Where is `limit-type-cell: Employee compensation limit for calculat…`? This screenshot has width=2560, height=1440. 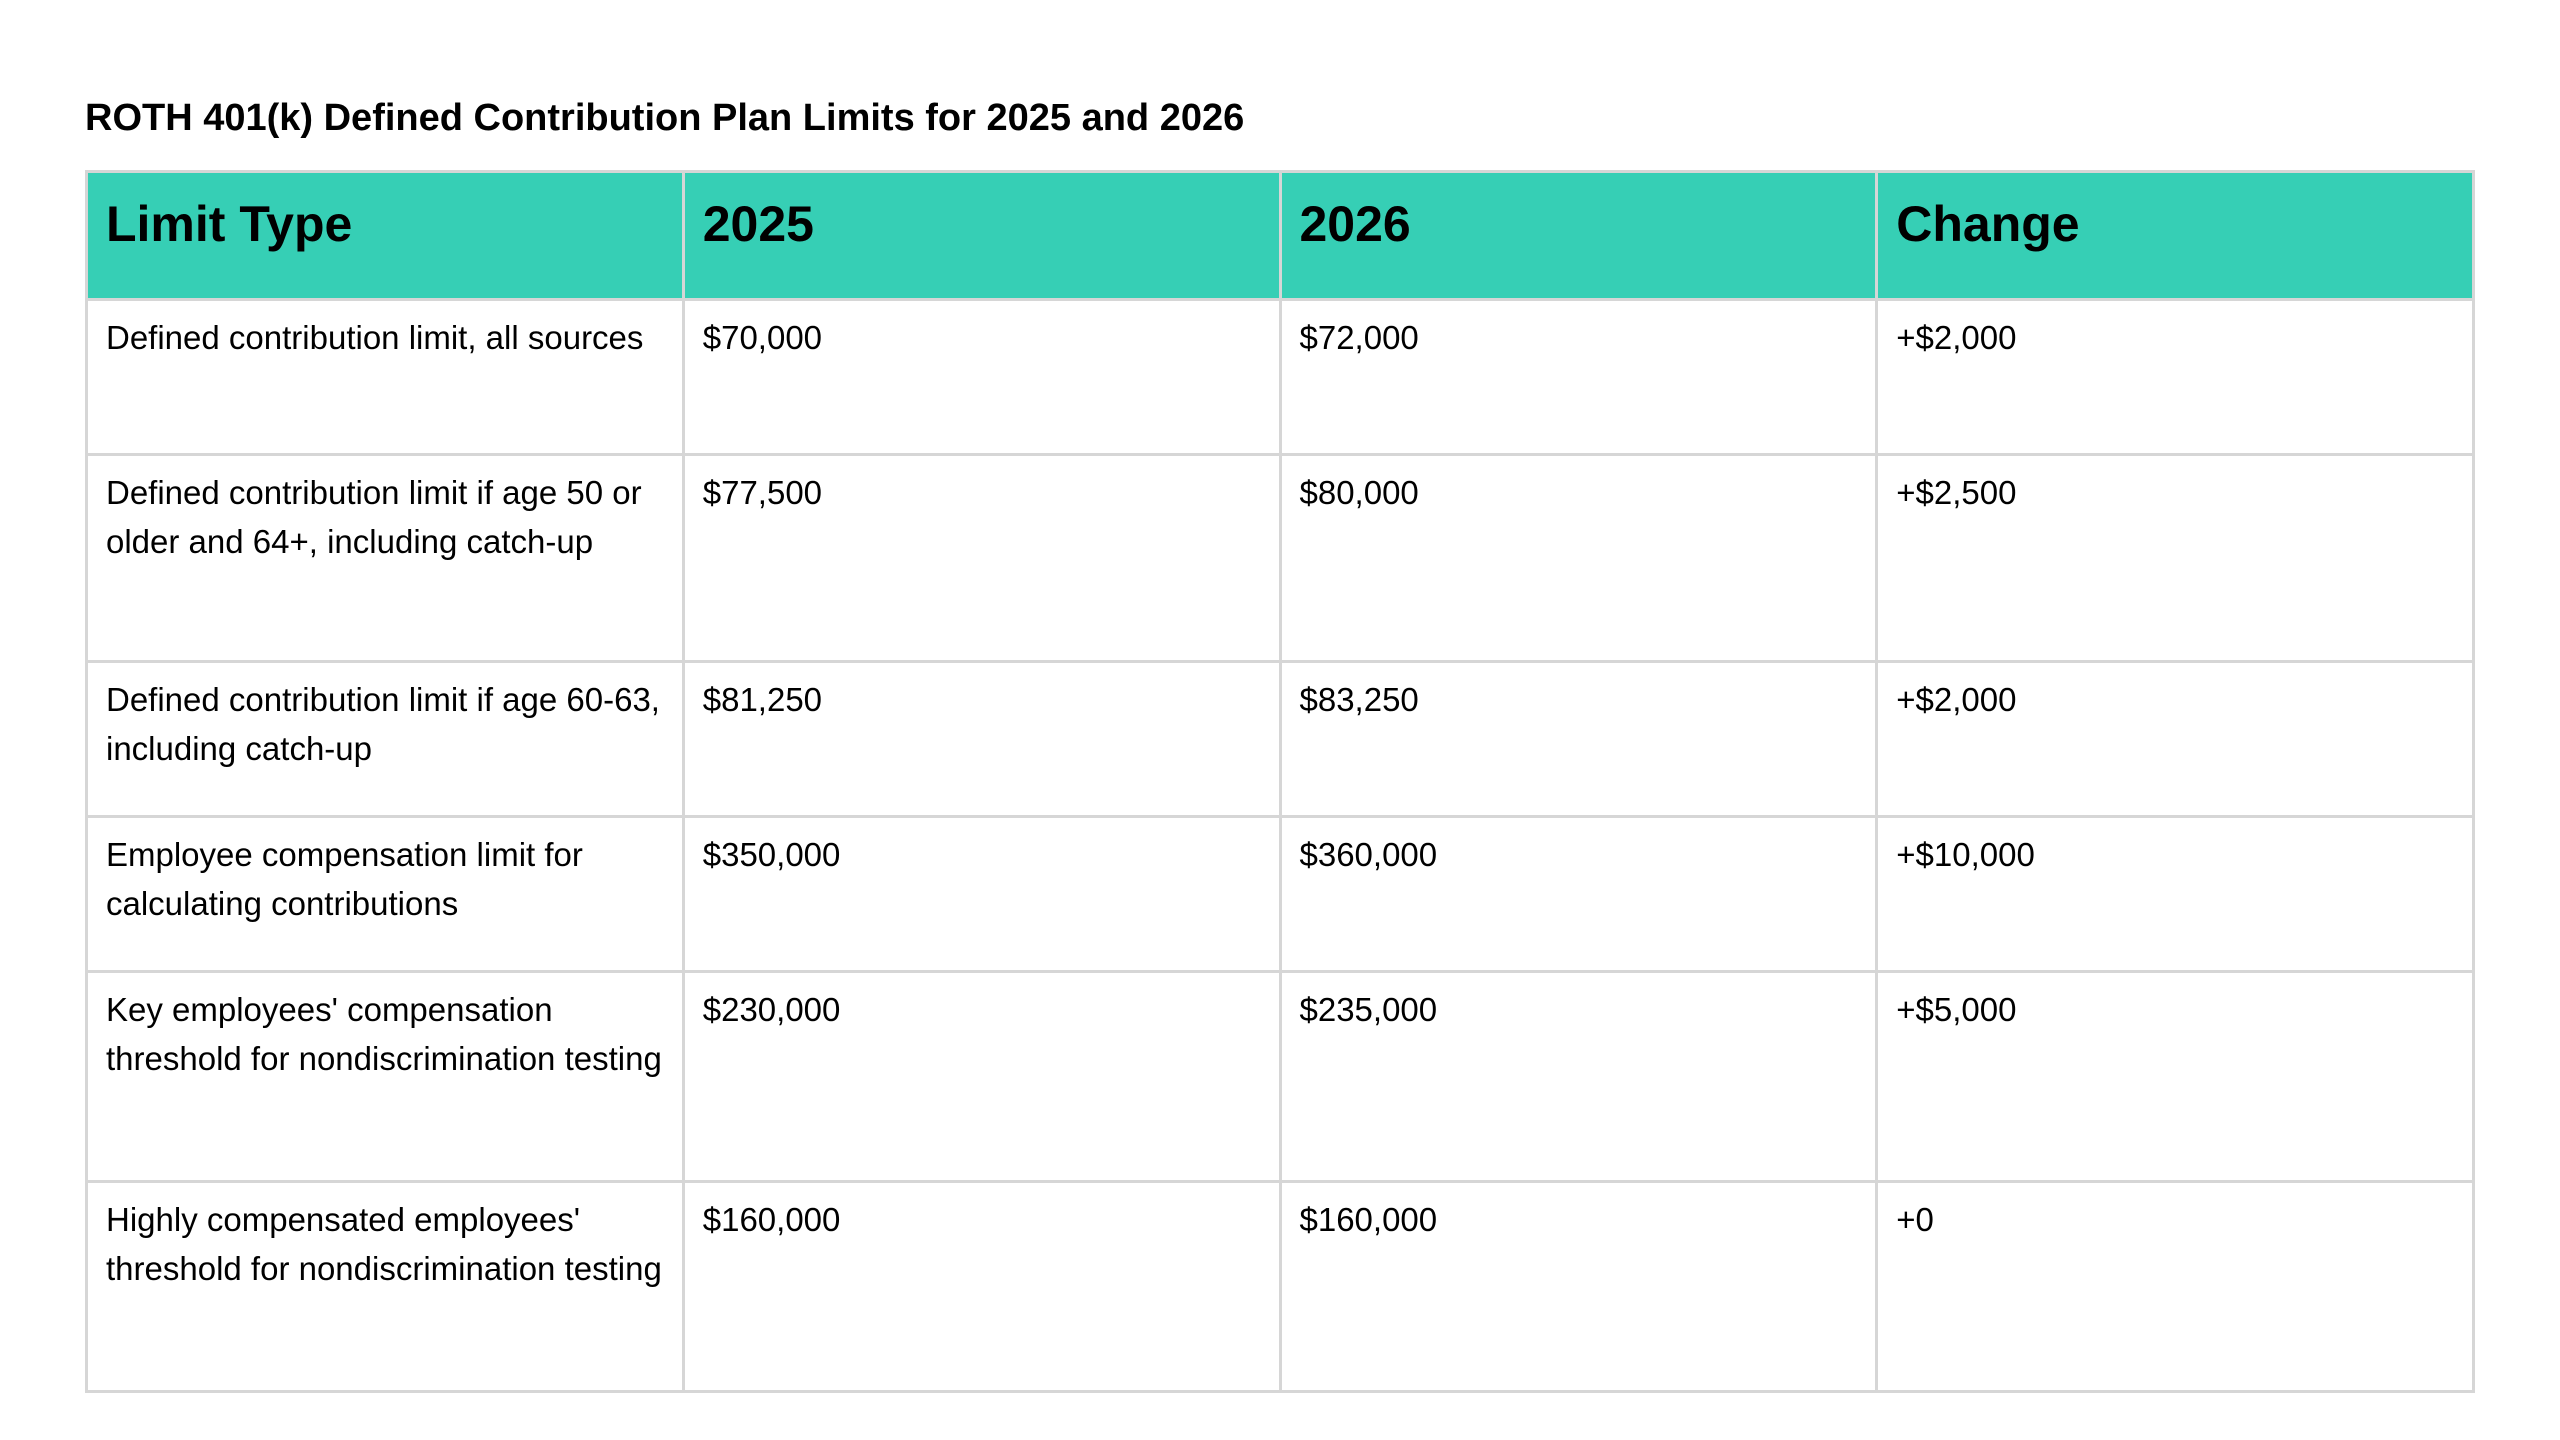
limit-type-cell: Employee compensation limit for calculat… is located at coordinates (385, 894).